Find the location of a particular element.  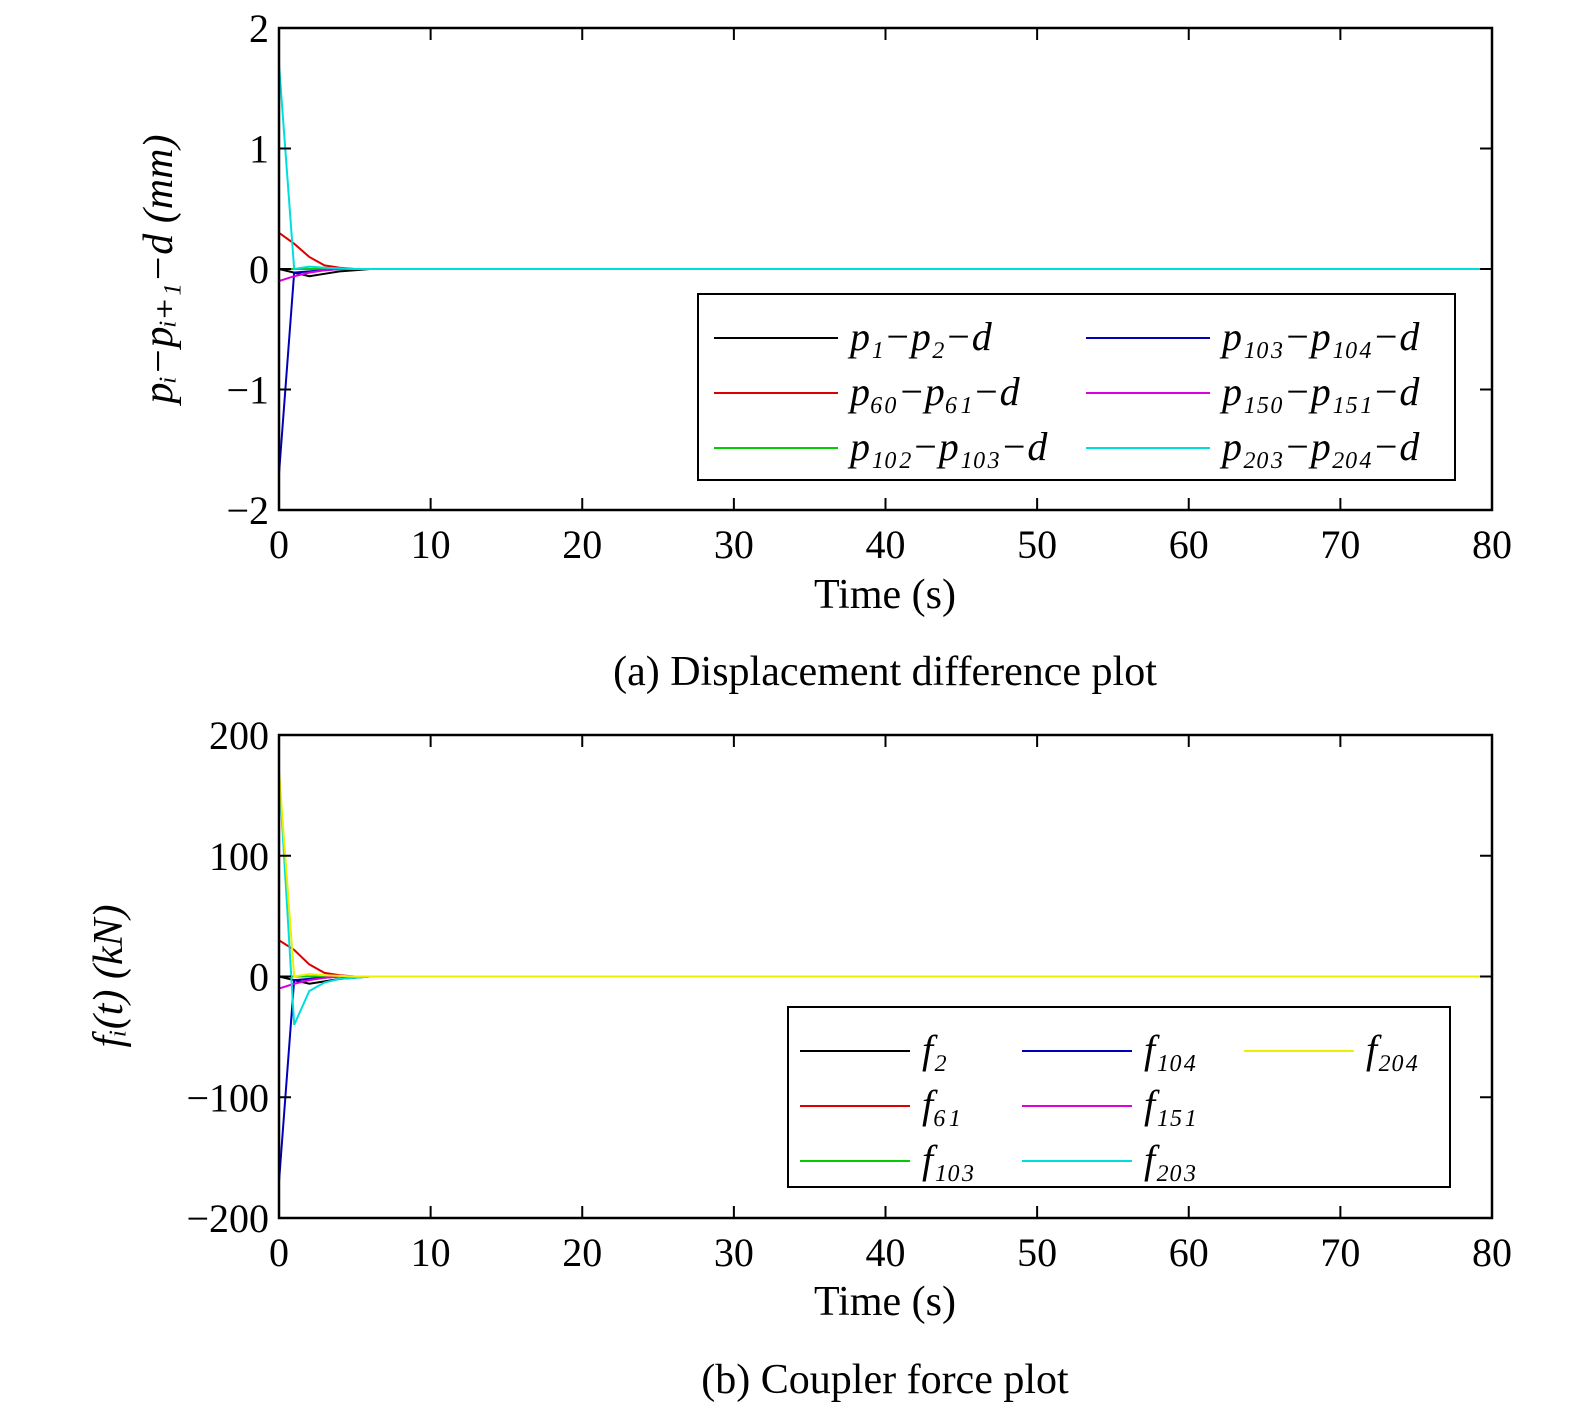

legend-label: p₆₀−p₆₁−d is located at coordinates (934, 391).